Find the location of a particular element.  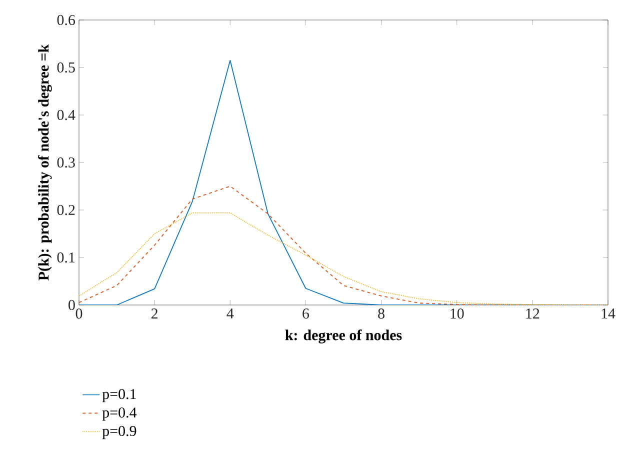

y-tick-label: 0.3 is located at coordinates (66, 162).